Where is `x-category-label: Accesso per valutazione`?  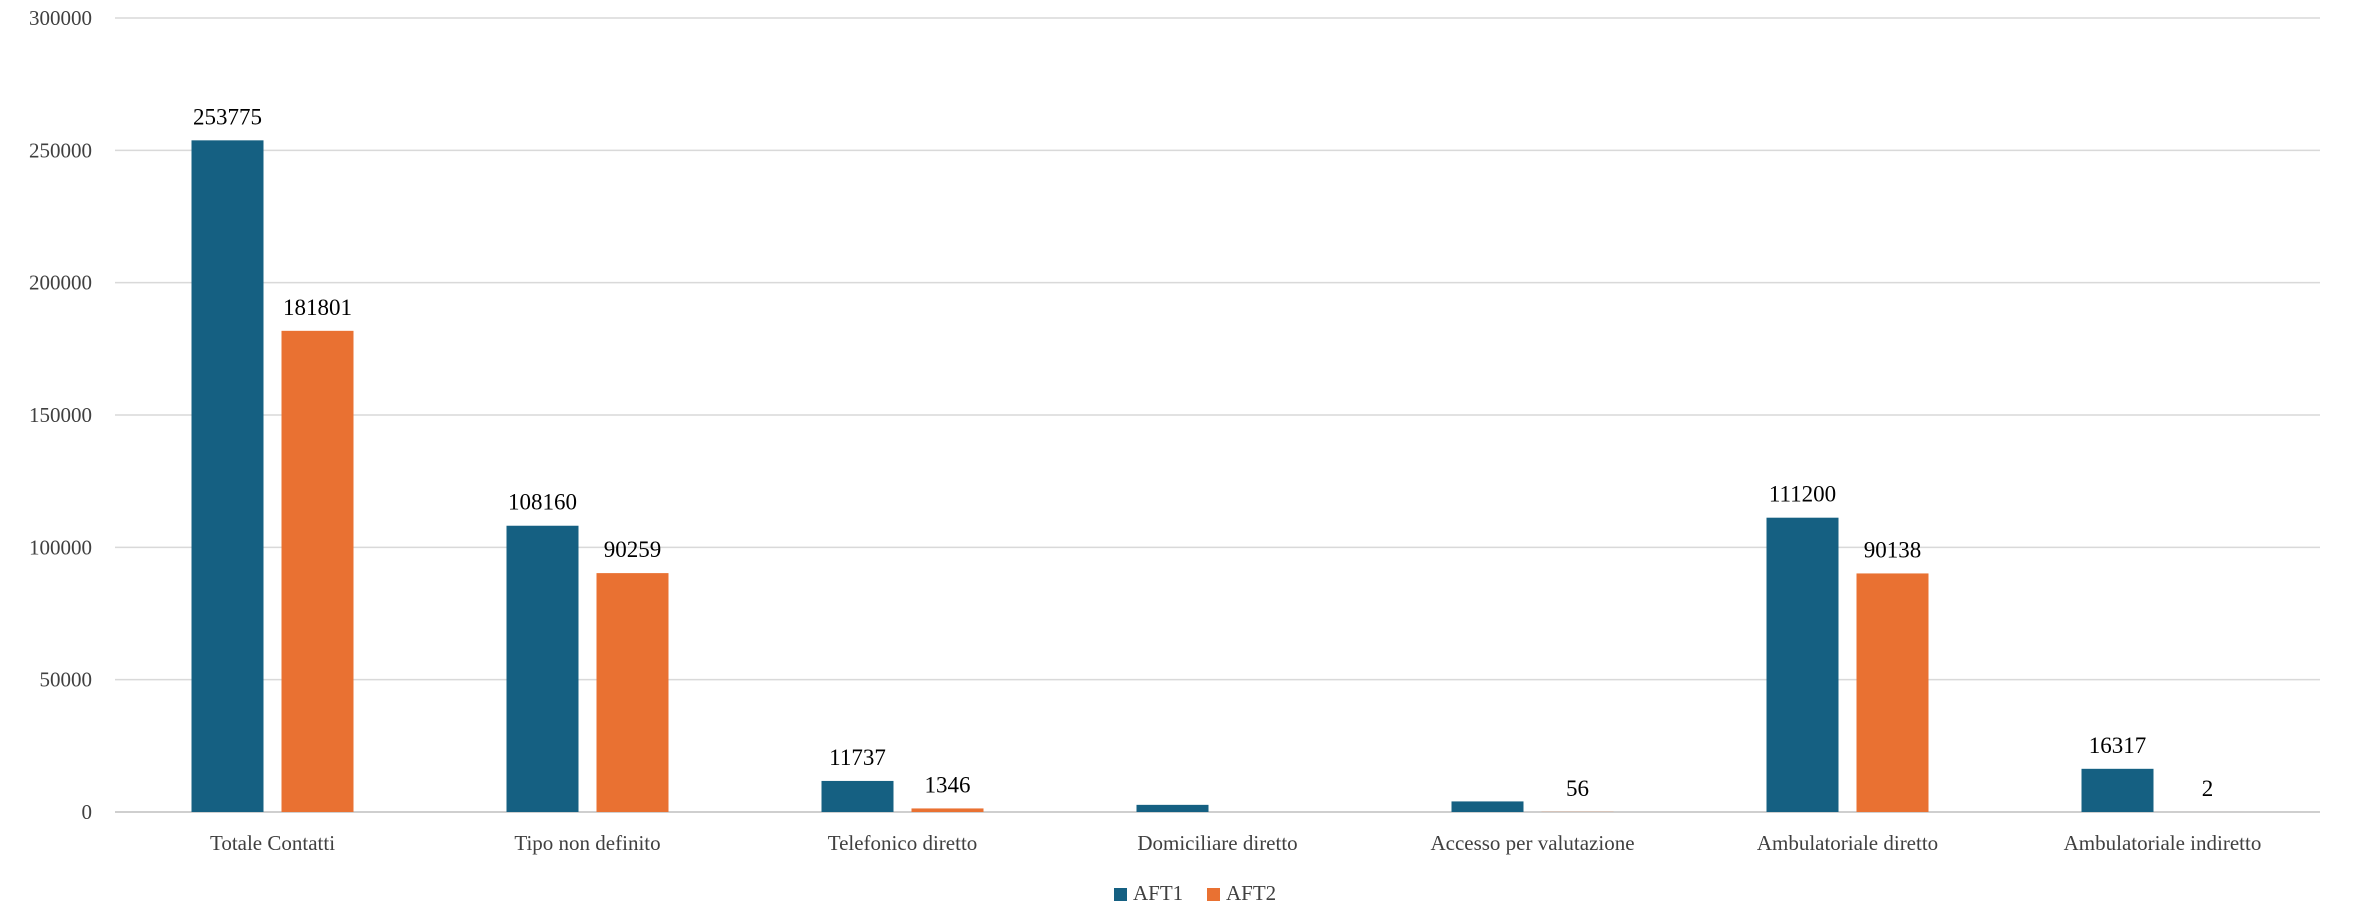 x-category-label: Accesso per valutazione is located at coordinates (1532, 843).